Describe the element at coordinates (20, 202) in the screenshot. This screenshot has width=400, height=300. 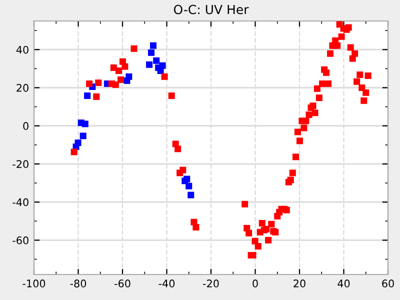
I see `y-tick-label: -40` at that location.